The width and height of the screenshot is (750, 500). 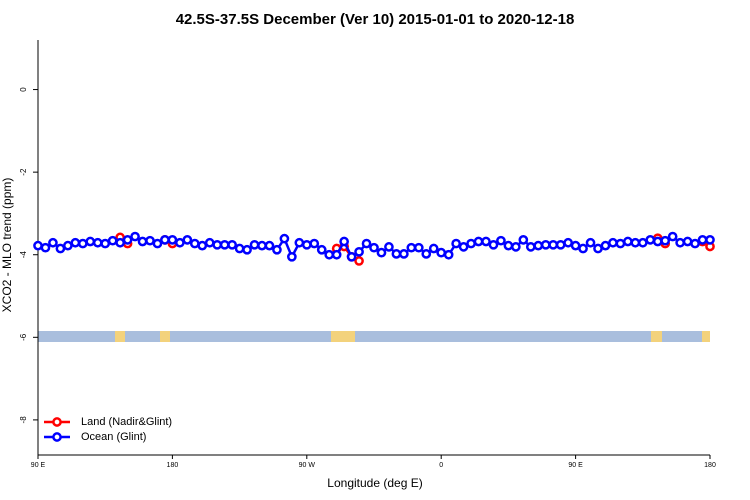 I want to click on y-tick-label: -2, so click(x=23, y=172).